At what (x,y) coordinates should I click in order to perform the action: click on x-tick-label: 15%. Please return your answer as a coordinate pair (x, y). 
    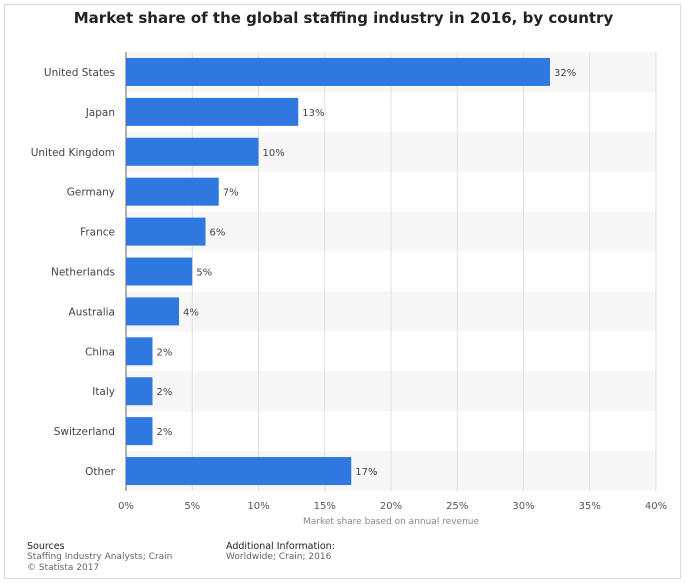
    Looking at the image, I should click on (325, 506).